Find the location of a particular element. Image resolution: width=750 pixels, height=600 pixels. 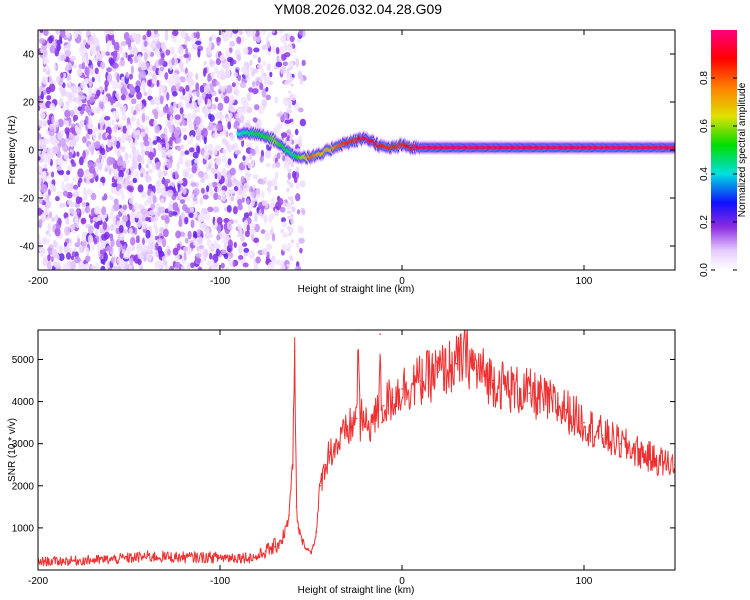

spectrogram-xtick-label: -200 is located at coordinates (38, 281).